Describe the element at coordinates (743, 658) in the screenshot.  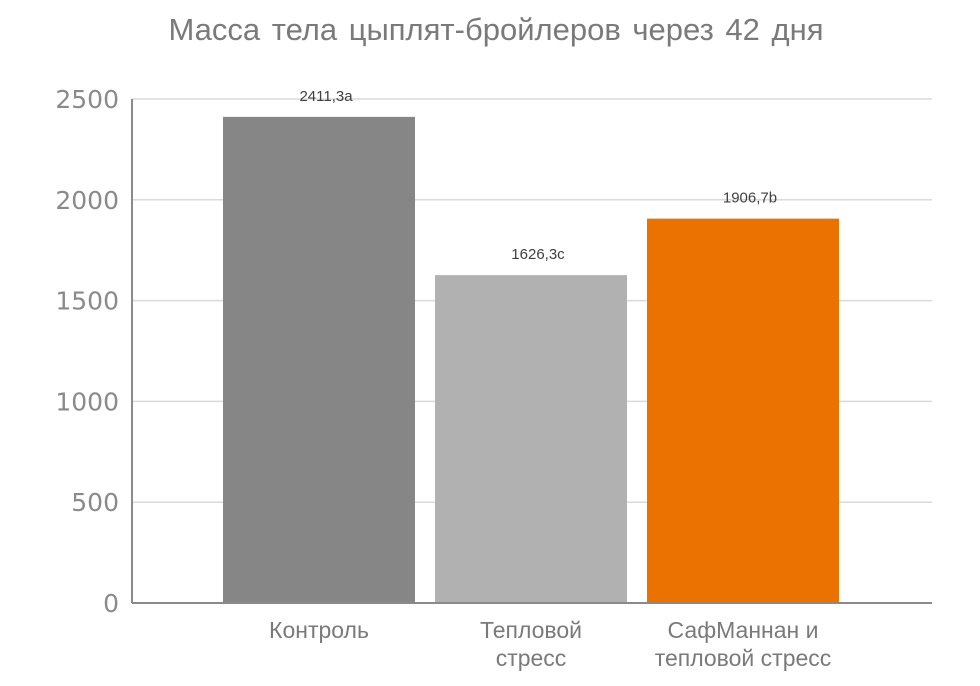
I see `x-tick-label: тепловой стресс` at that location.